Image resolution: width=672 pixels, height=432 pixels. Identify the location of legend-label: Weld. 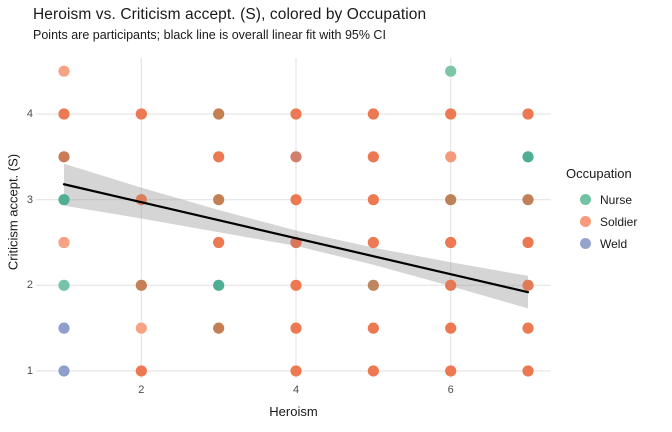
(614, 243).